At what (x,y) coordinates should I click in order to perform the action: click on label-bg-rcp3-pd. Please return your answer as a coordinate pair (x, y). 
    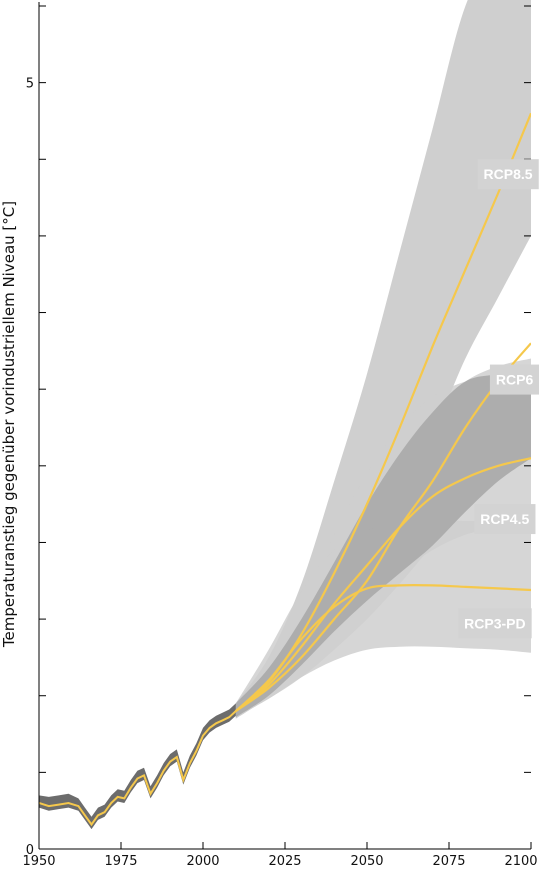
    Looking at the image, I should click on (495, 623).